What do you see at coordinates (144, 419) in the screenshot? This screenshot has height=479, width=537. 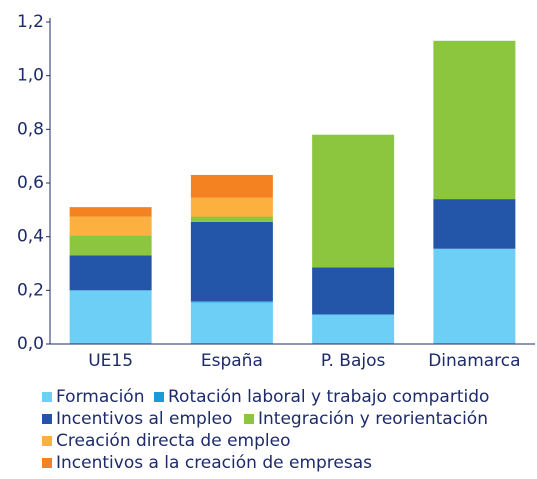 I see `legend-label: Incentivos al empleo` at bounding box center [144, 419].